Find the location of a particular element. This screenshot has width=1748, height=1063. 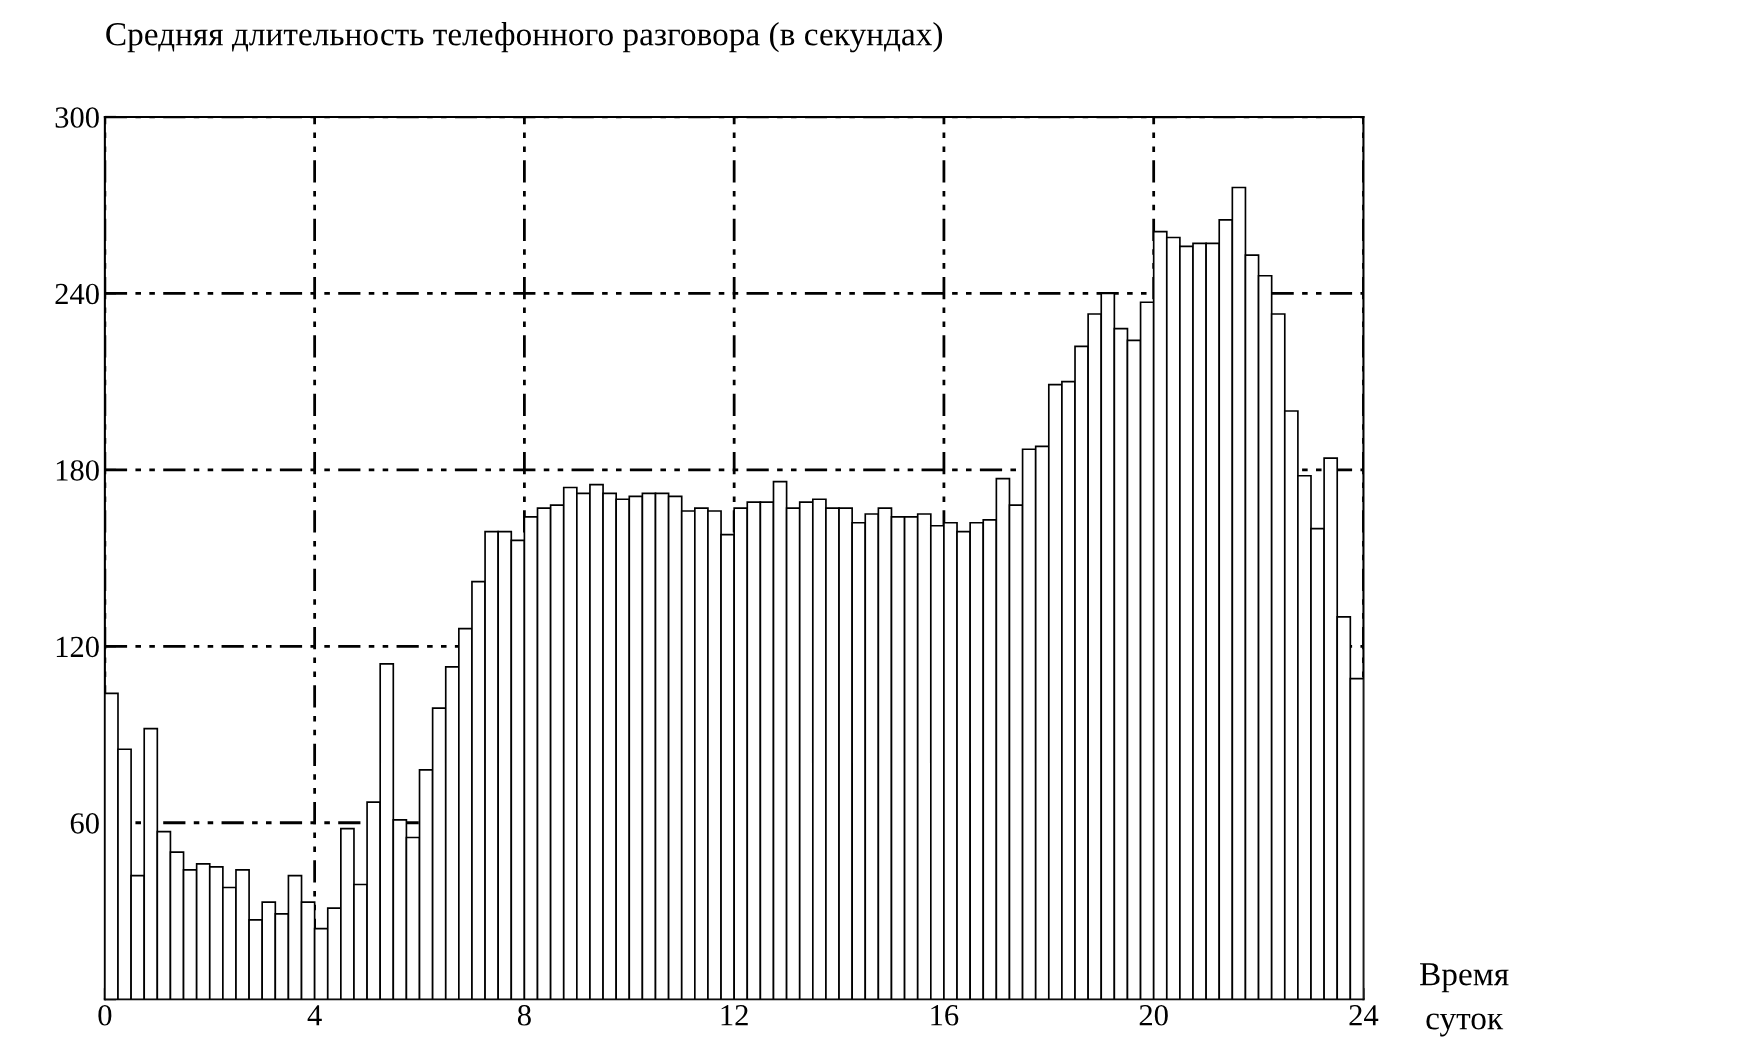

x-tick-label: 16 is located at coordinates (945, 1015).